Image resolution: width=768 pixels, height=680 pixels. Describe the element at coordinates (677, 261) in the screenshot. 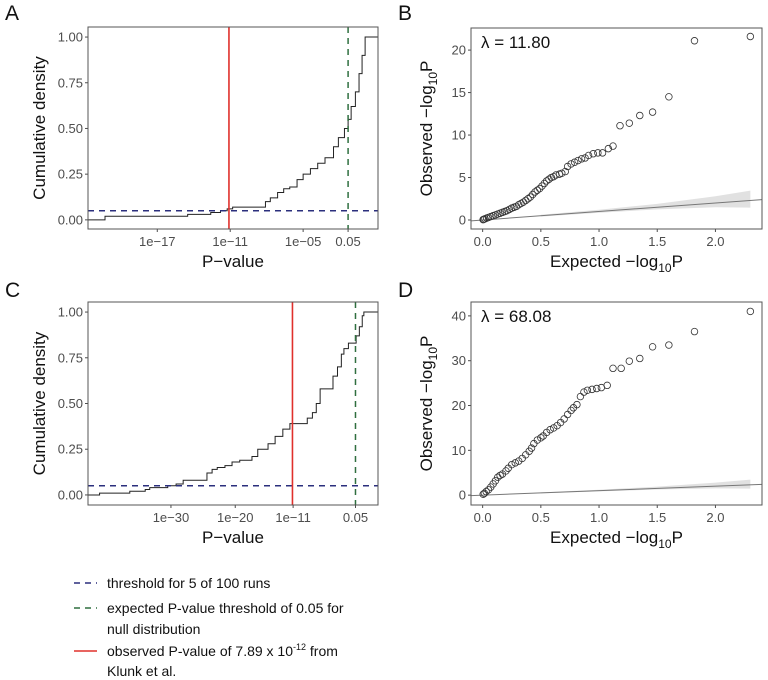

I see `x-axis-label-suffix: P` at that location.